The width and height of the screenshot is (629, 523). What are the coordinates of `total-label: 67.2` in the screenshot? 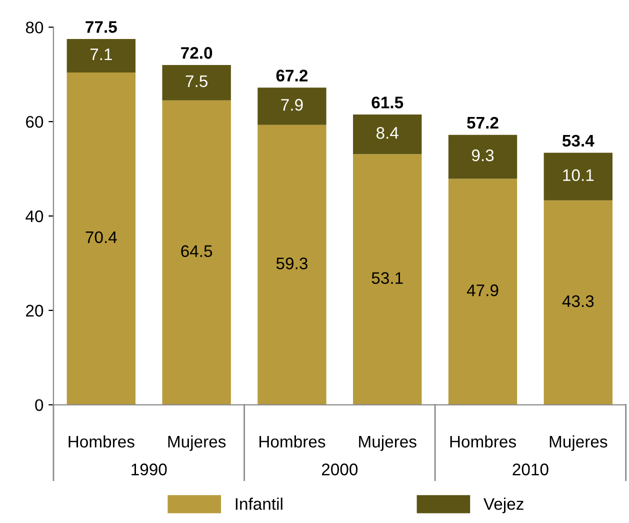 It's located at (292, 76).